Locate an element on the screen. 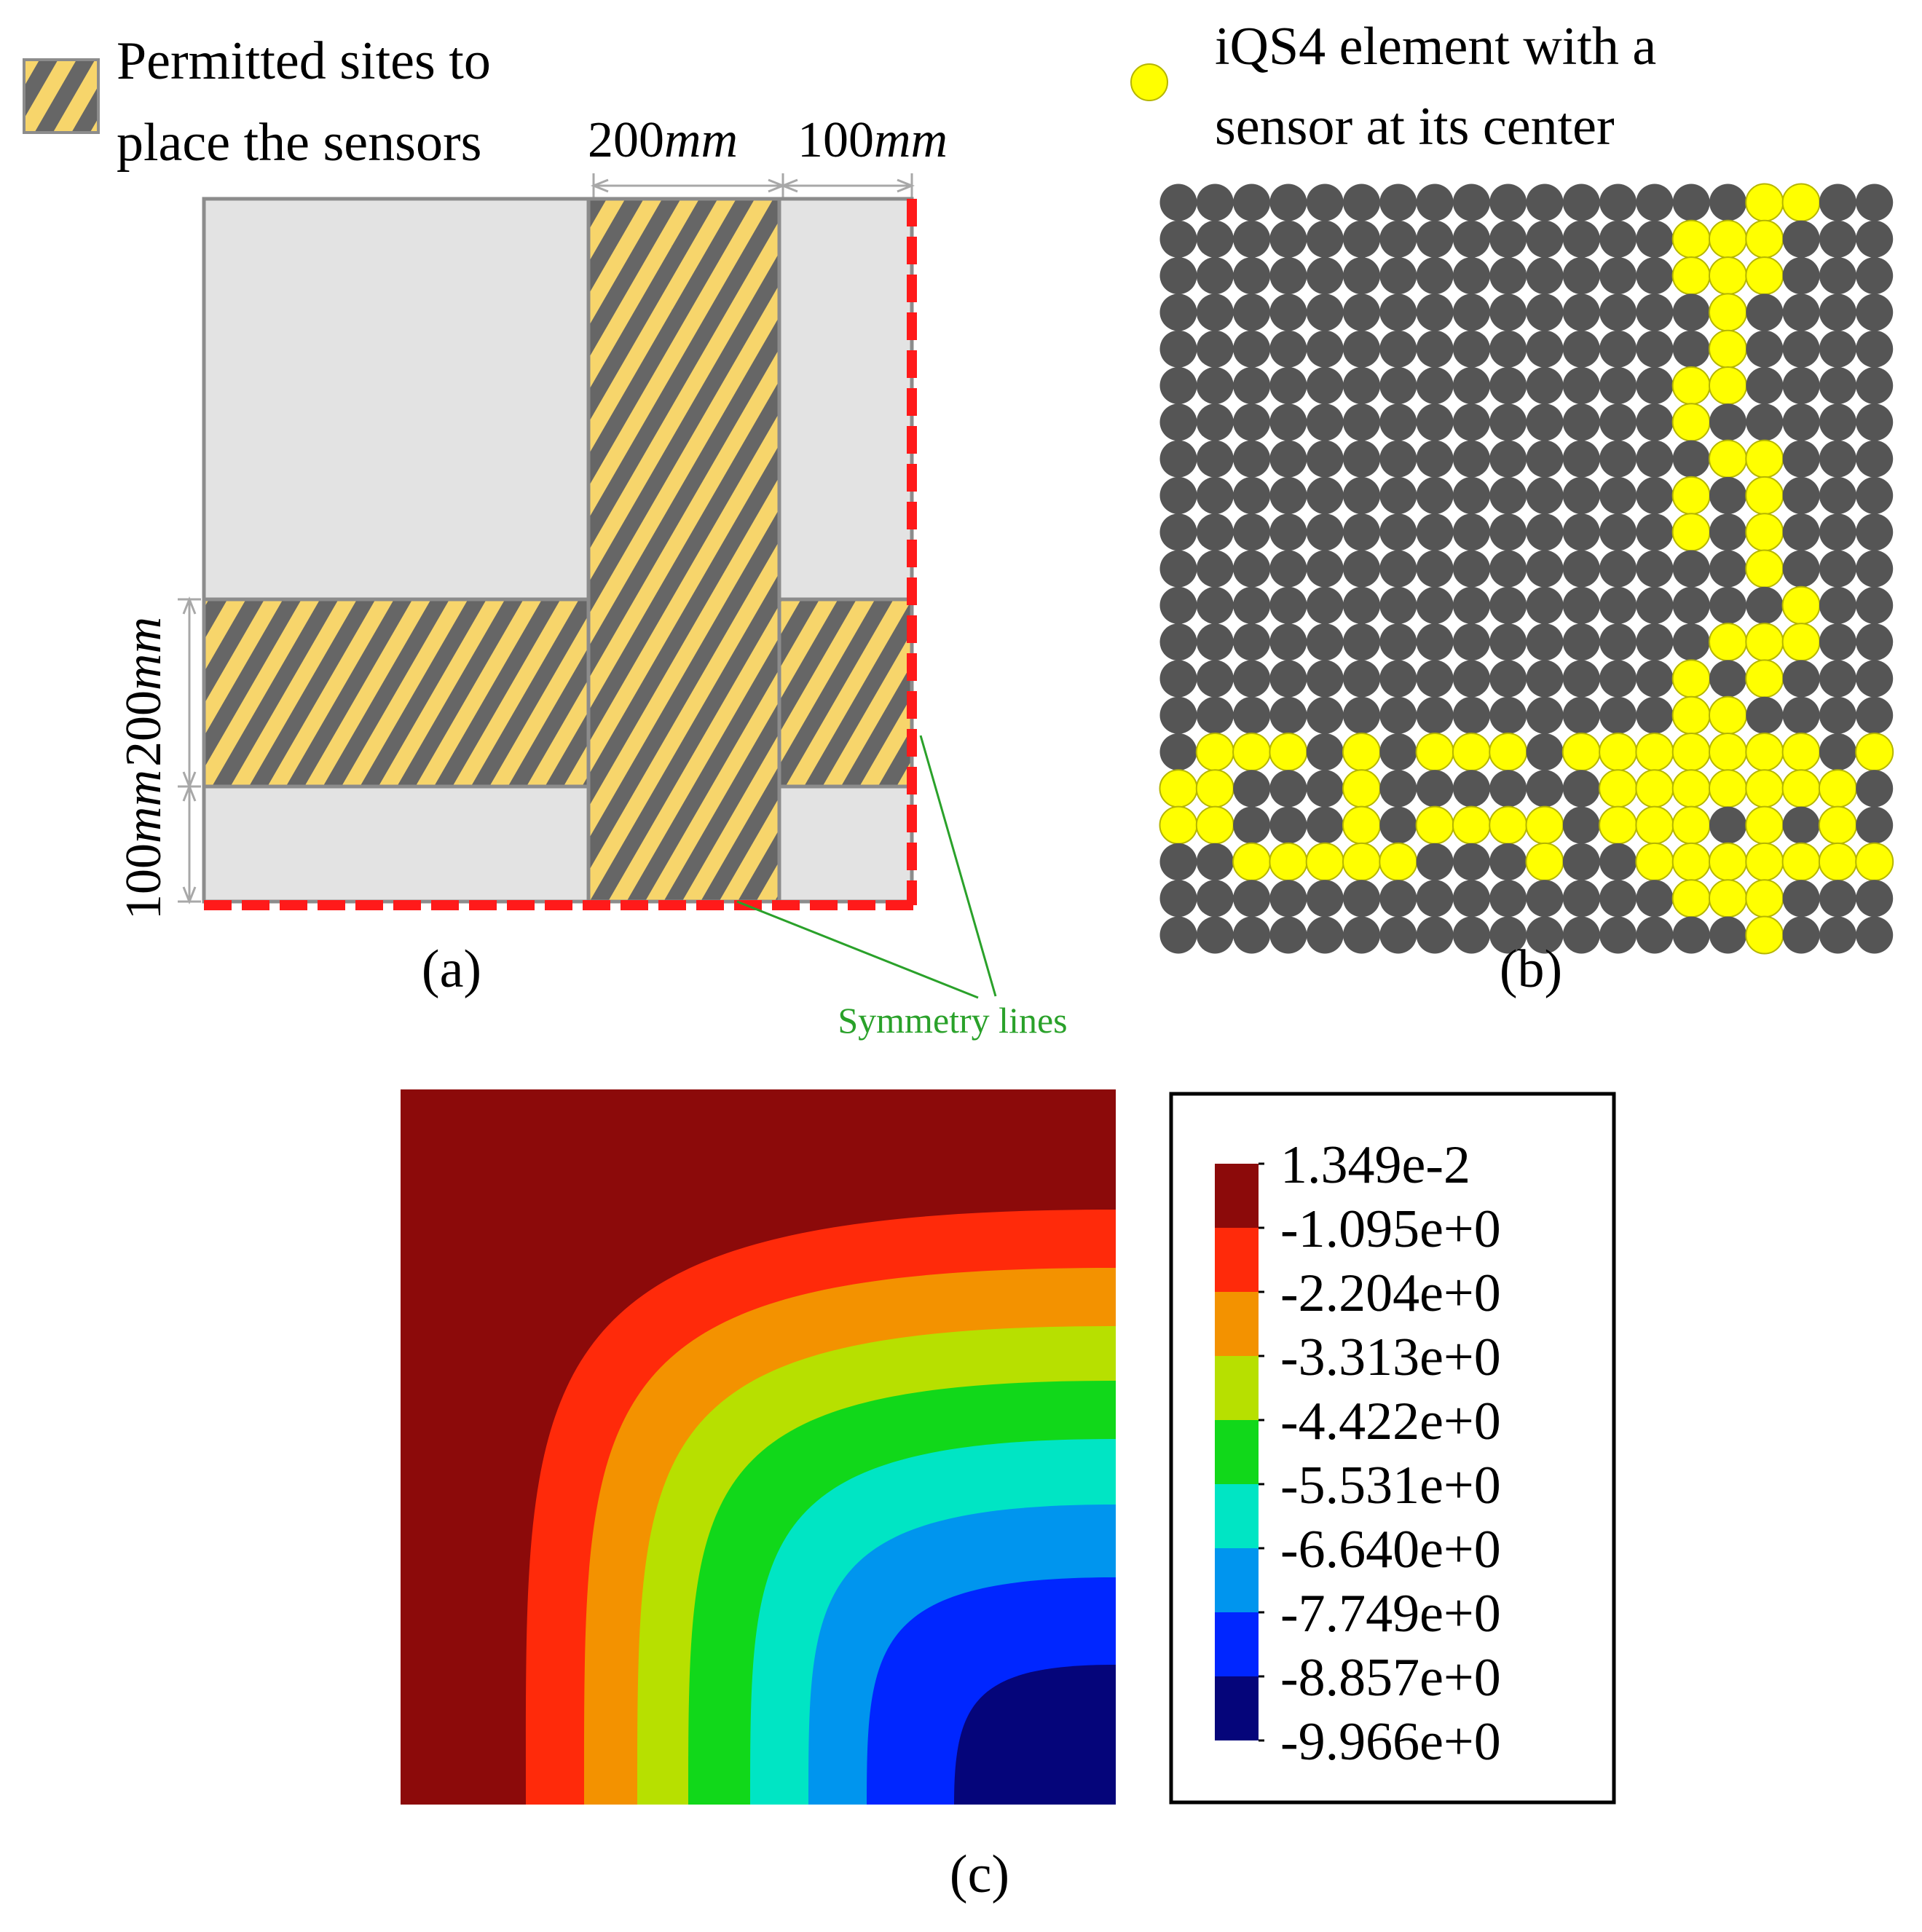 This screenshot has width=1922, height=1932. legend-value-label: -6.640e+0 is located at coordinates (1390, 1550).